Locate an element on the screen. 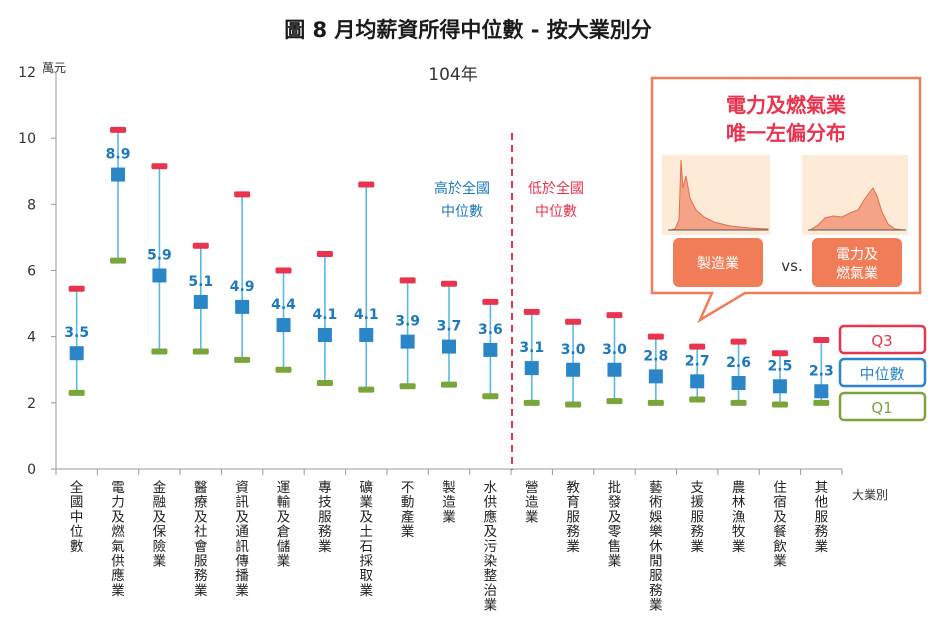 The height and width of the screenshot is (628, 936). category-label: 營造業 is located at coordinates (532, 502).